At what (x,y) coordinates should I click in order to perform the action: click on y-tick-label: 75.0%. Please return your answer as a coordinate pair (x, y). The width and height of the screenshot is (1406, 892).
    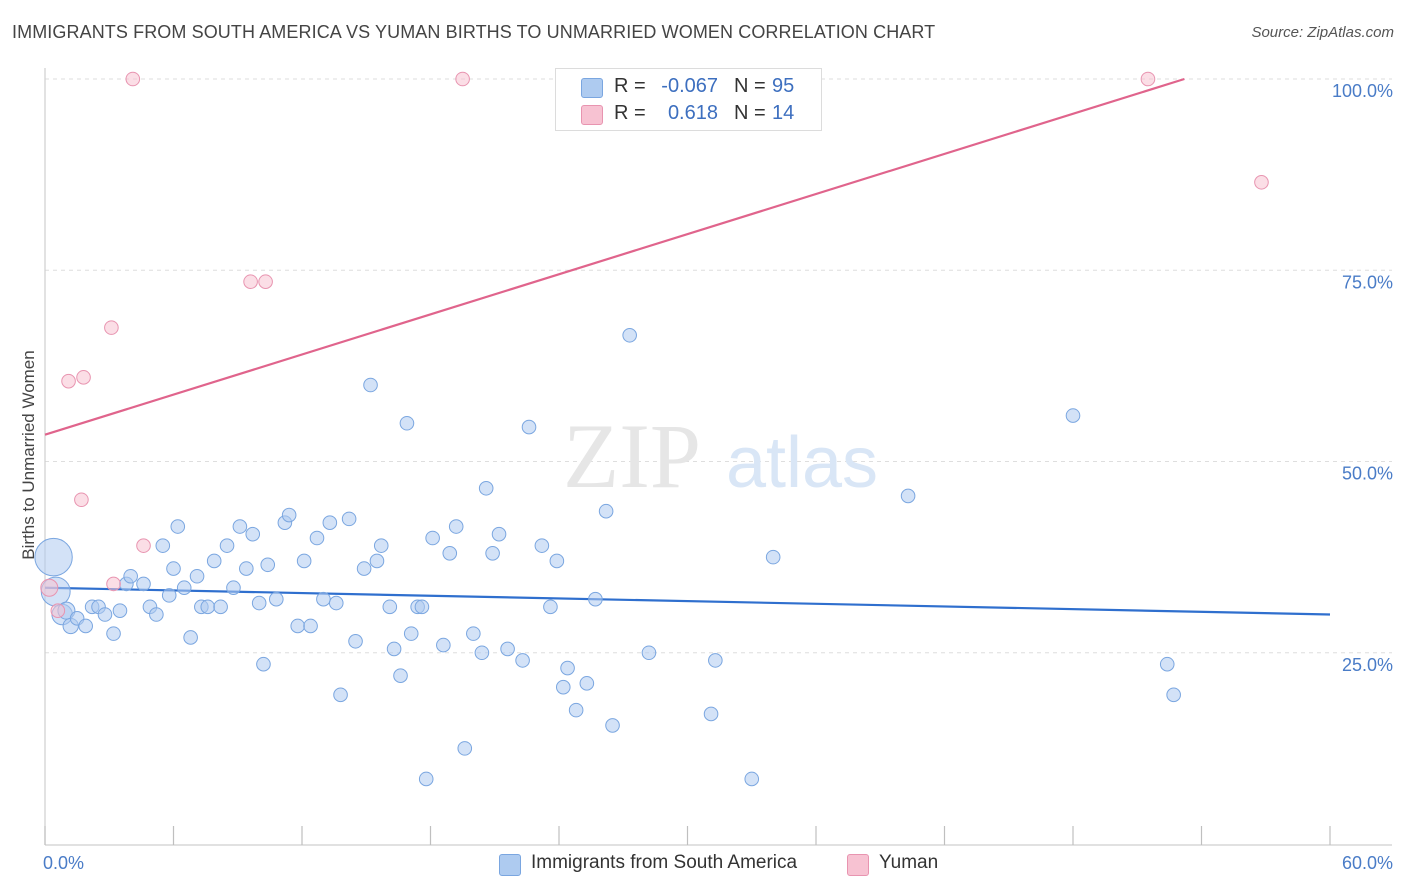
    Looking at the image, I should click on (1367, 282).